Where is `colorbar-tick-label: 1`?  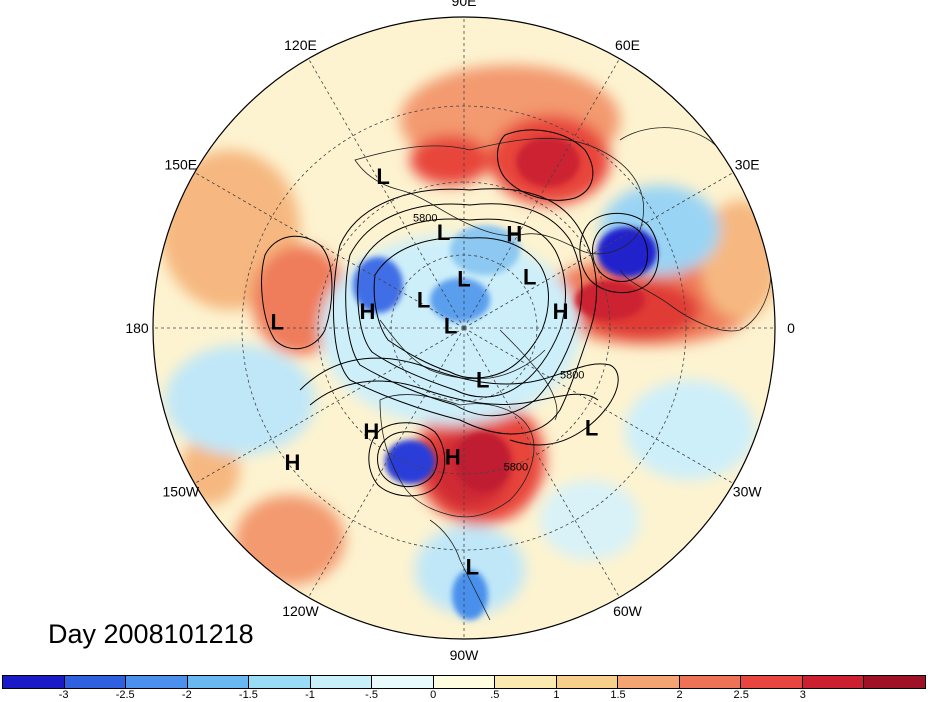
colorbar-tick-label: 1 is located at coordinates (556, 695).